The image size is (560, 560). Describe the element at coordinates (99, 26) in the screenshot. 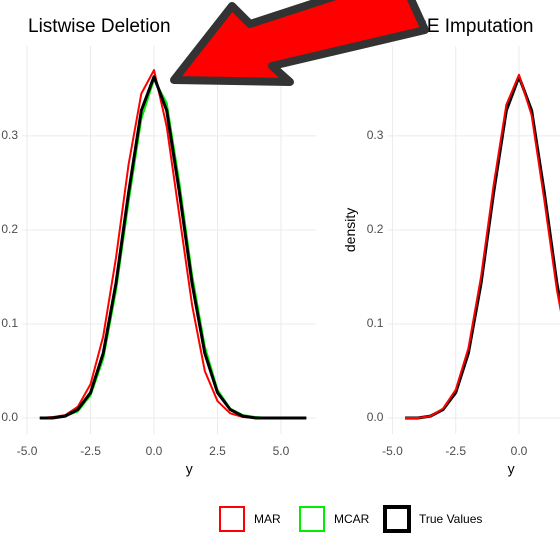

I see `panel-title: Listwise Deletion` at that location.